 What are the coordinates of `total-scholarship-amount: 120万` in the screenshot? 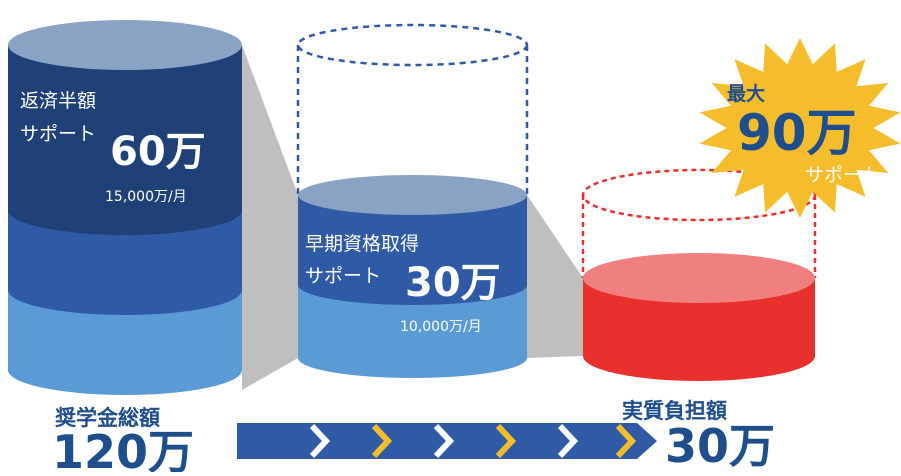 It's located at (123, 448).